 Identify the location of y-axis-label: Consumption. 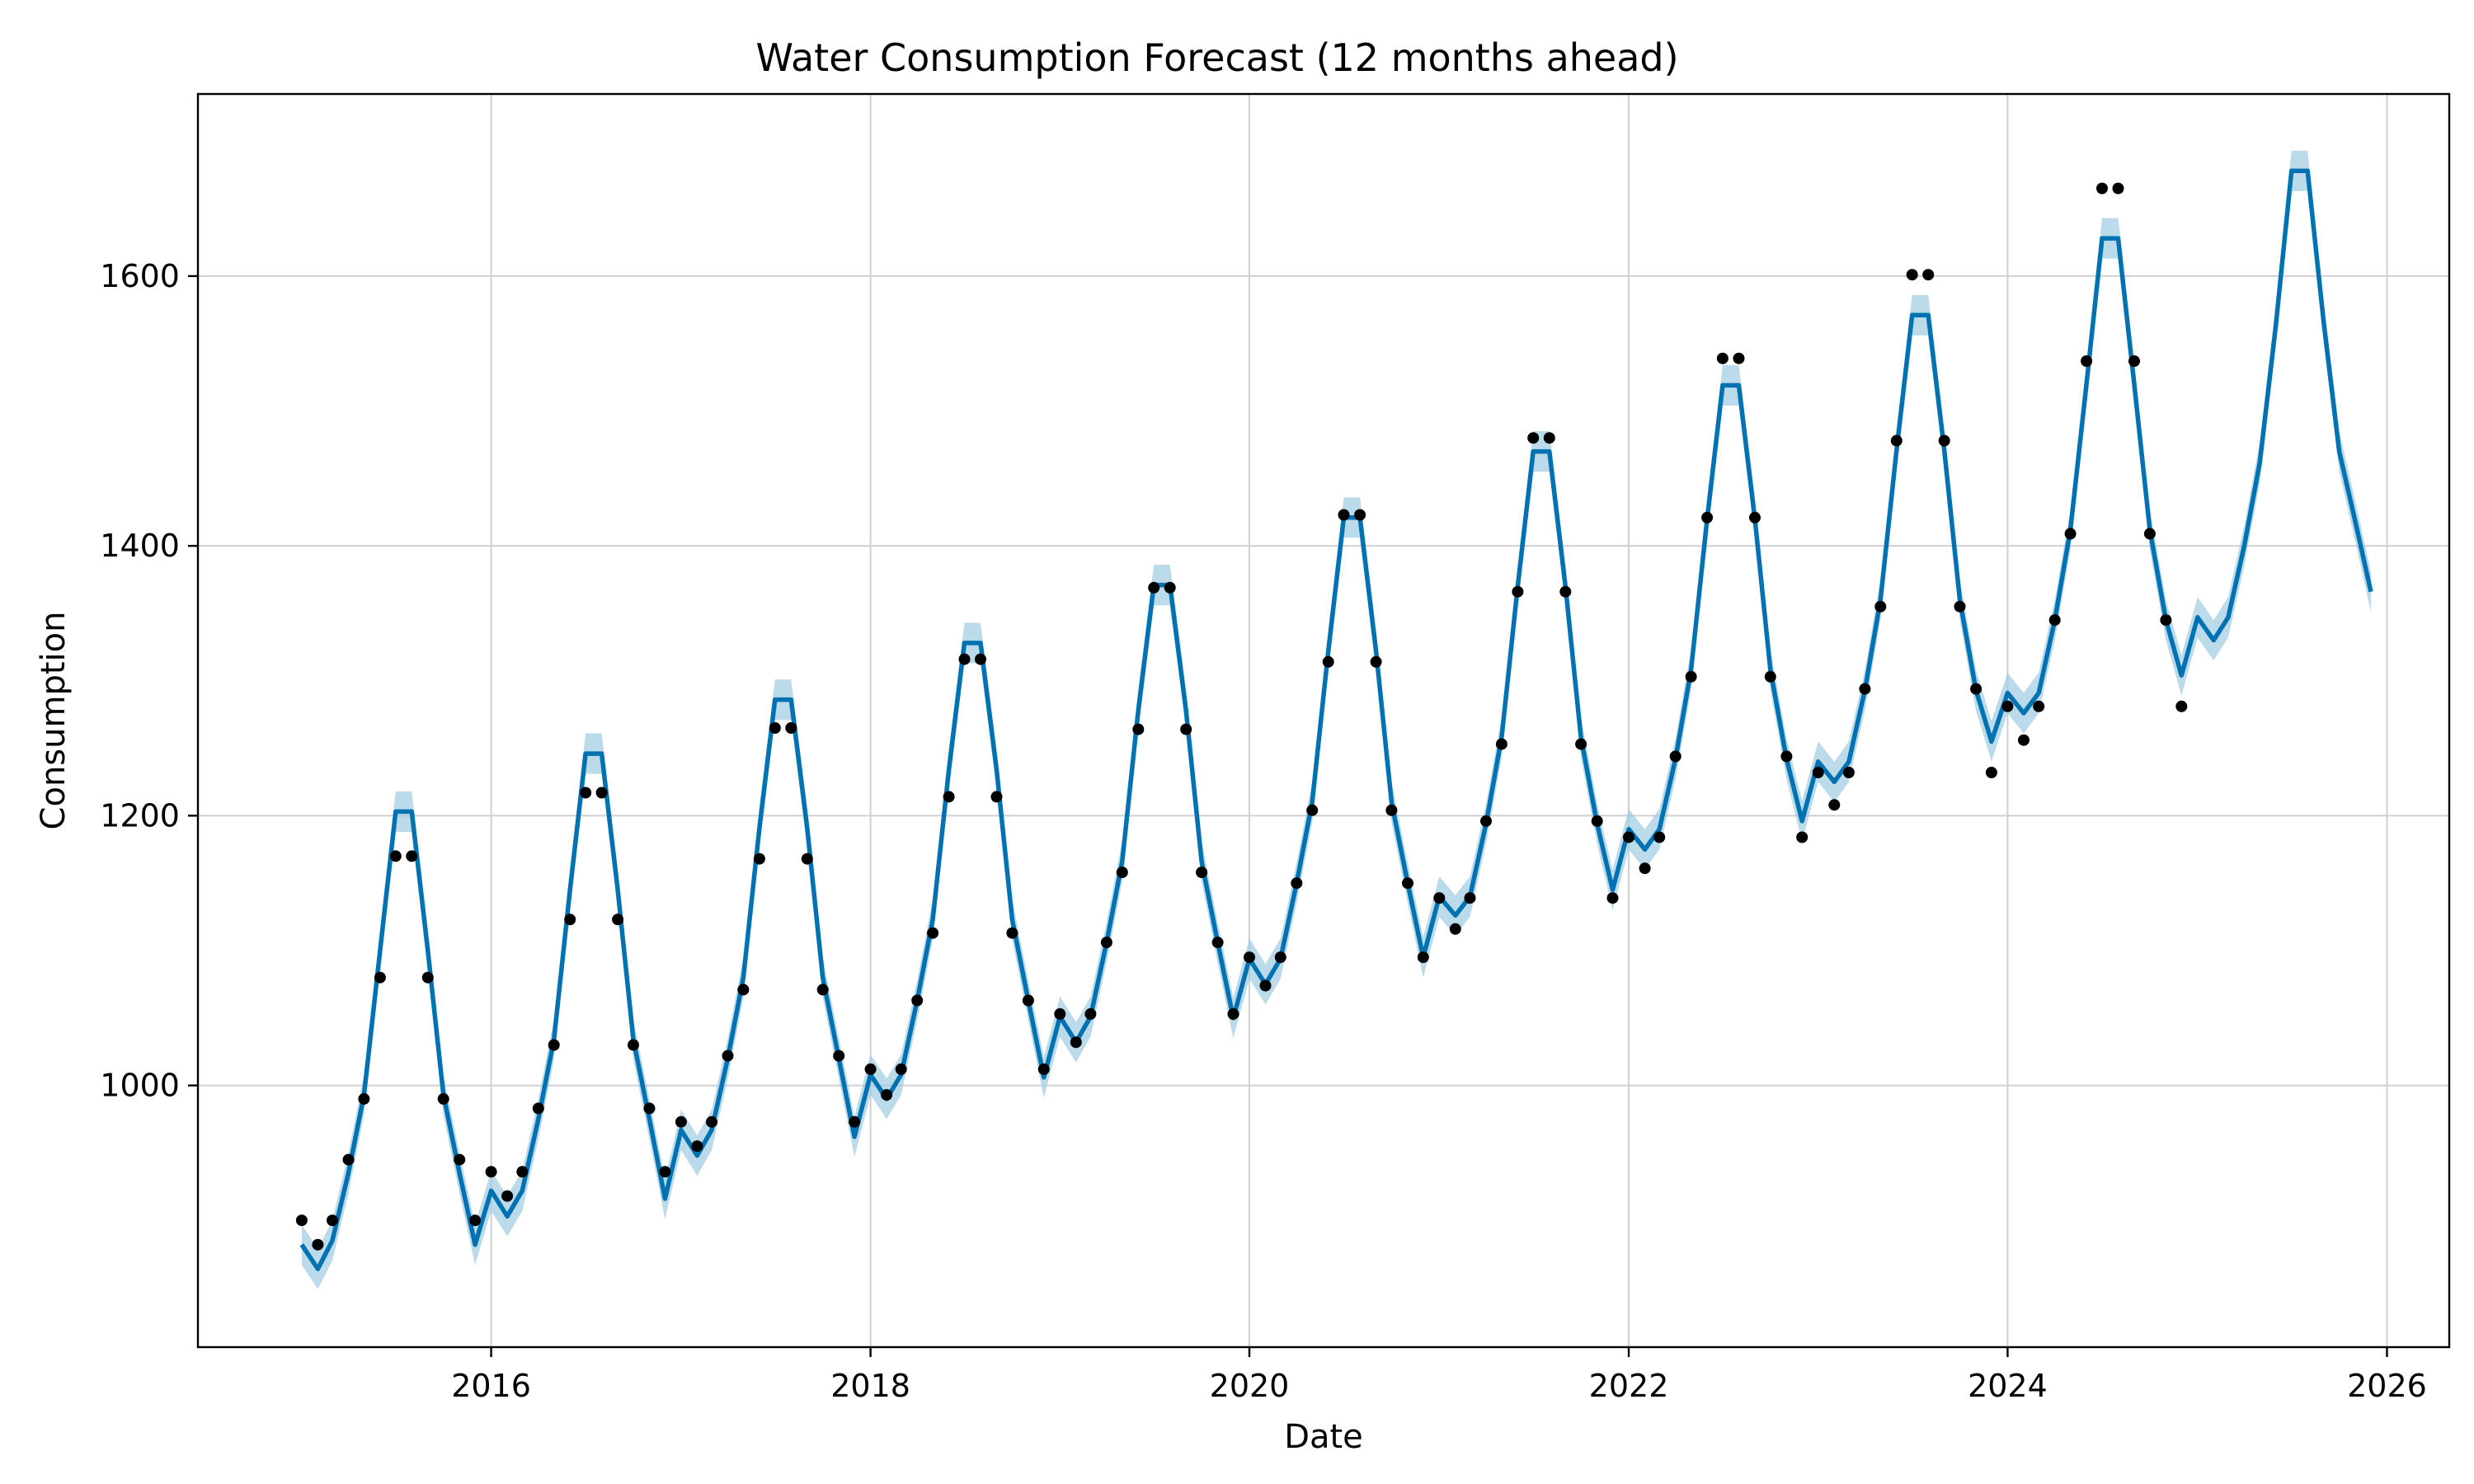
(54, 721).